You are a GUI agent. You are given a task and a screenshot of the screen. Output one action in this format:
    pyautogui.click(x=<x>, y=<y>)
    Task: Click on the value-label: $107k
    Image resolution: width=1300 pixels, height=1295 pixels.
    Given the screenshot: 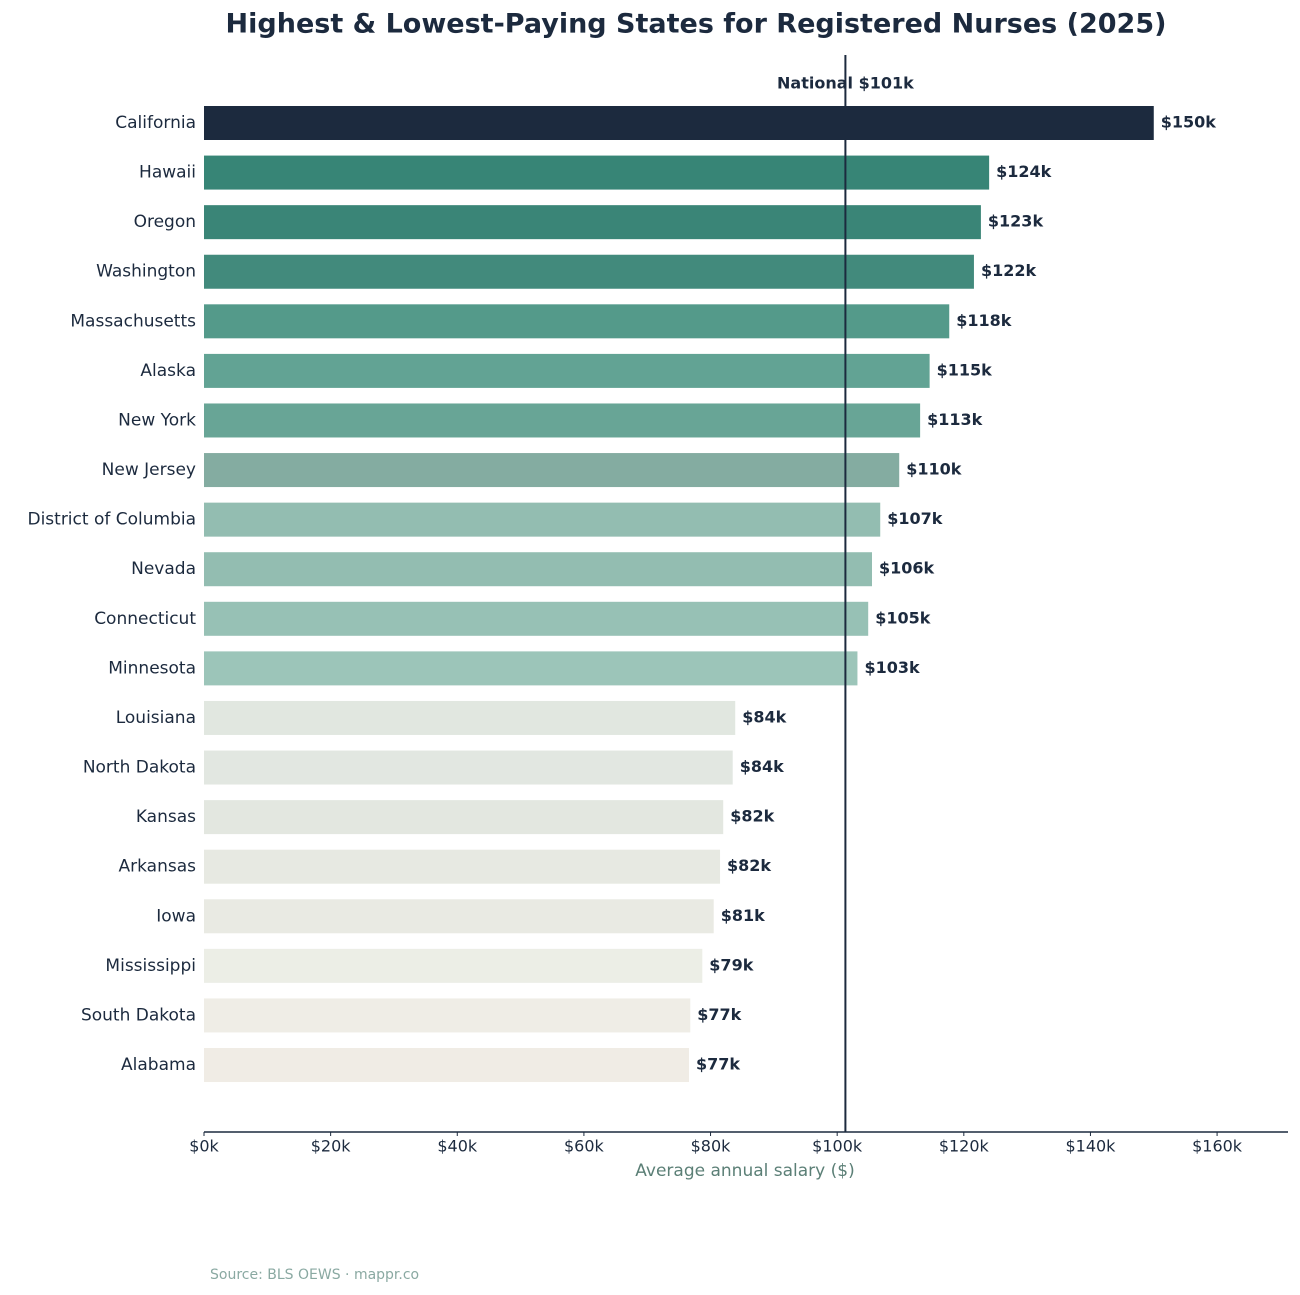 What is the action you would take?
    pyautogui.click(x=915, y=518)
    